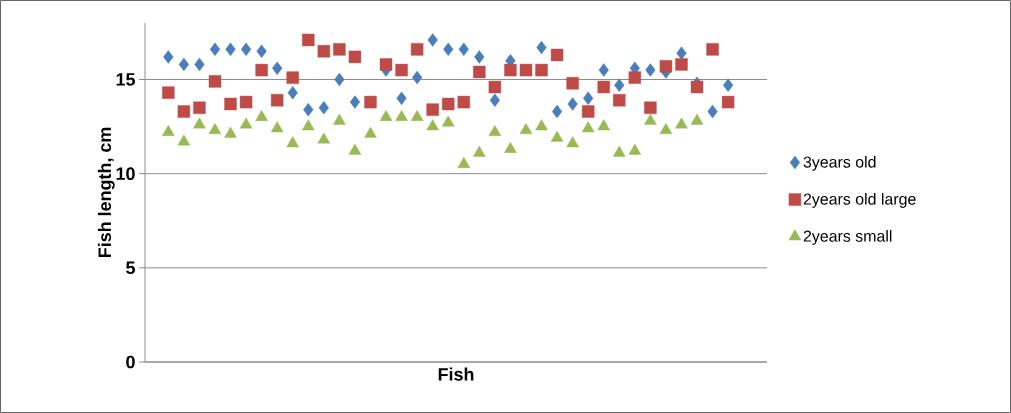 This screenshot has width=1011, height=413. What do you see at coordinates (456, 374) in the screenshot?
I see `x-axis-title: Fish` at bounding box center [456, 374].